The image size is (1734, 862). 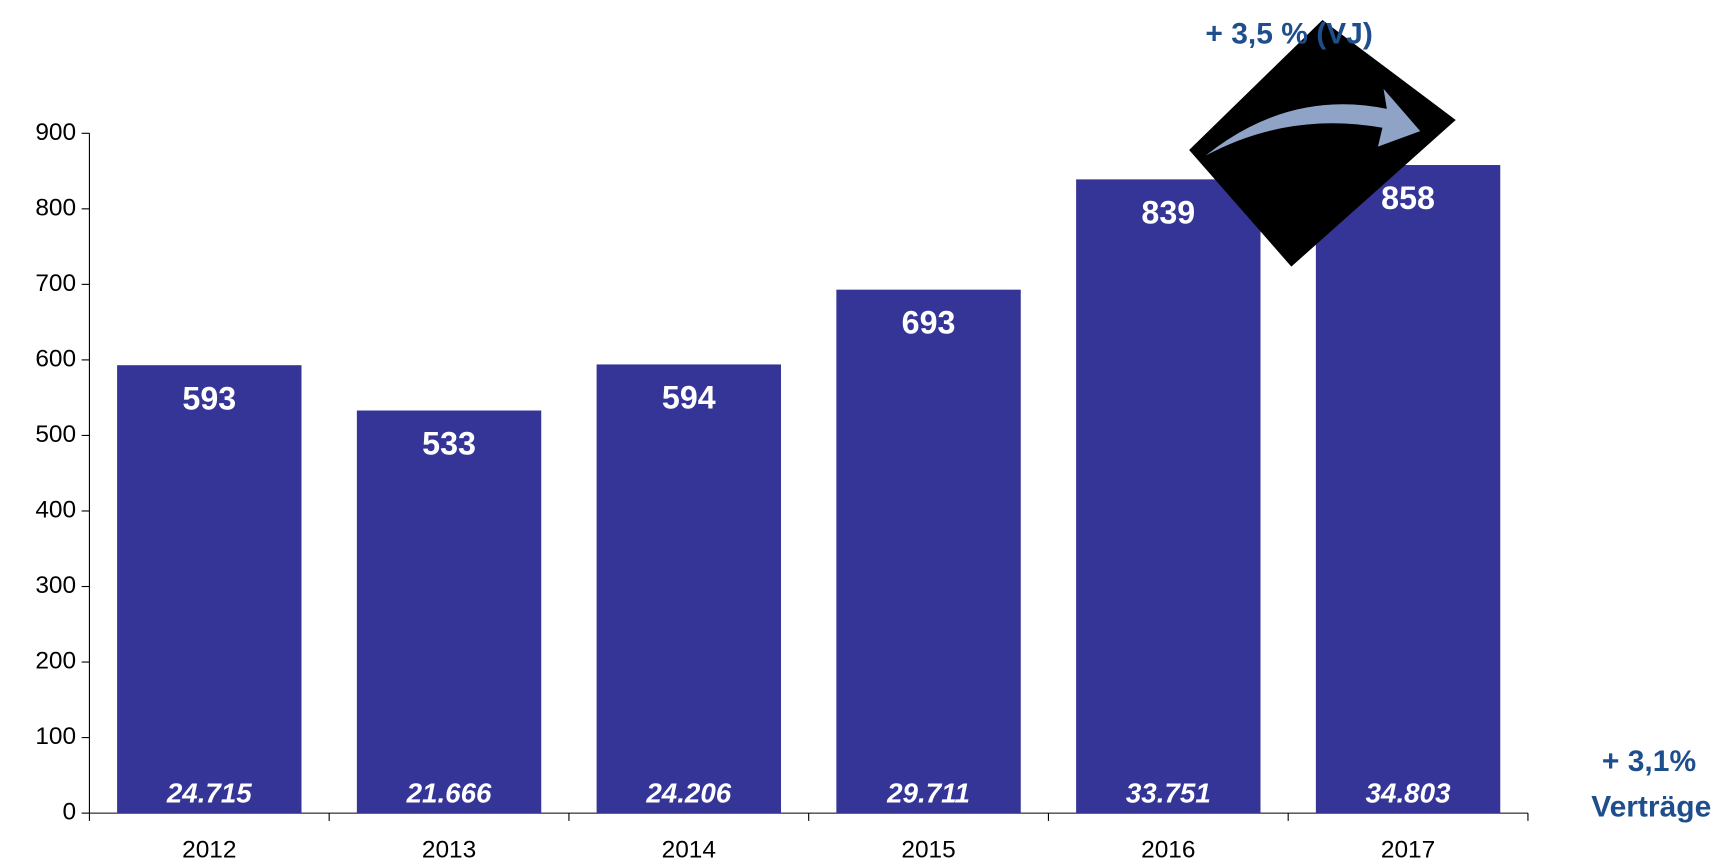 What do you see at coordinates (449, 849) in the screenshot?
I see `x-tick-label: 2013` at bounding box center [449, 849].